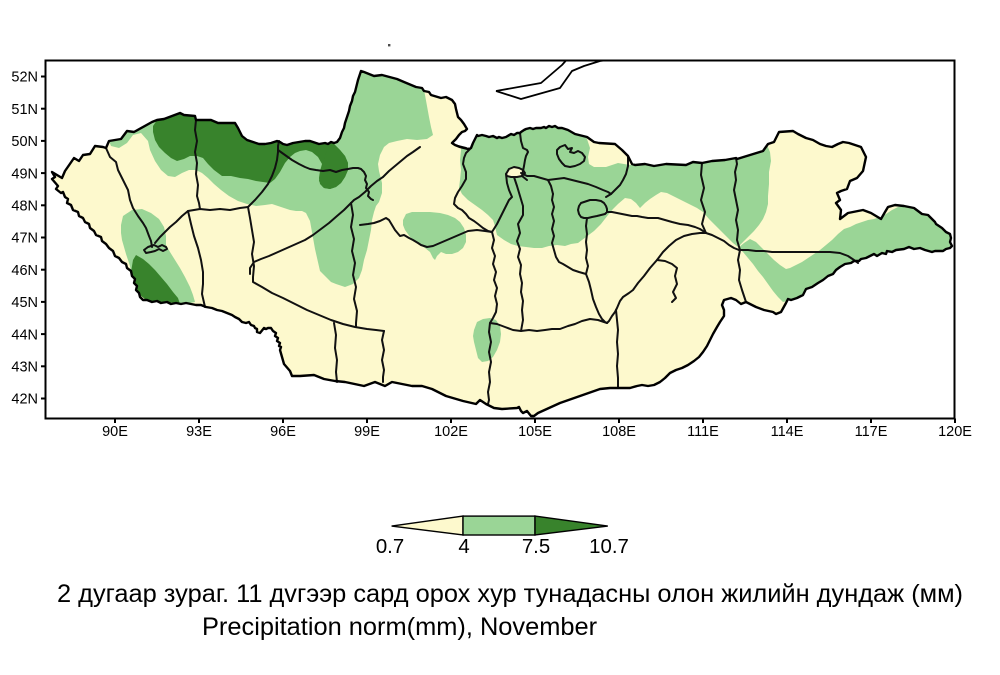 The height and width of the screenshot is (675, 1000). I want to click on svg-text: 120E, so click(955, 432).